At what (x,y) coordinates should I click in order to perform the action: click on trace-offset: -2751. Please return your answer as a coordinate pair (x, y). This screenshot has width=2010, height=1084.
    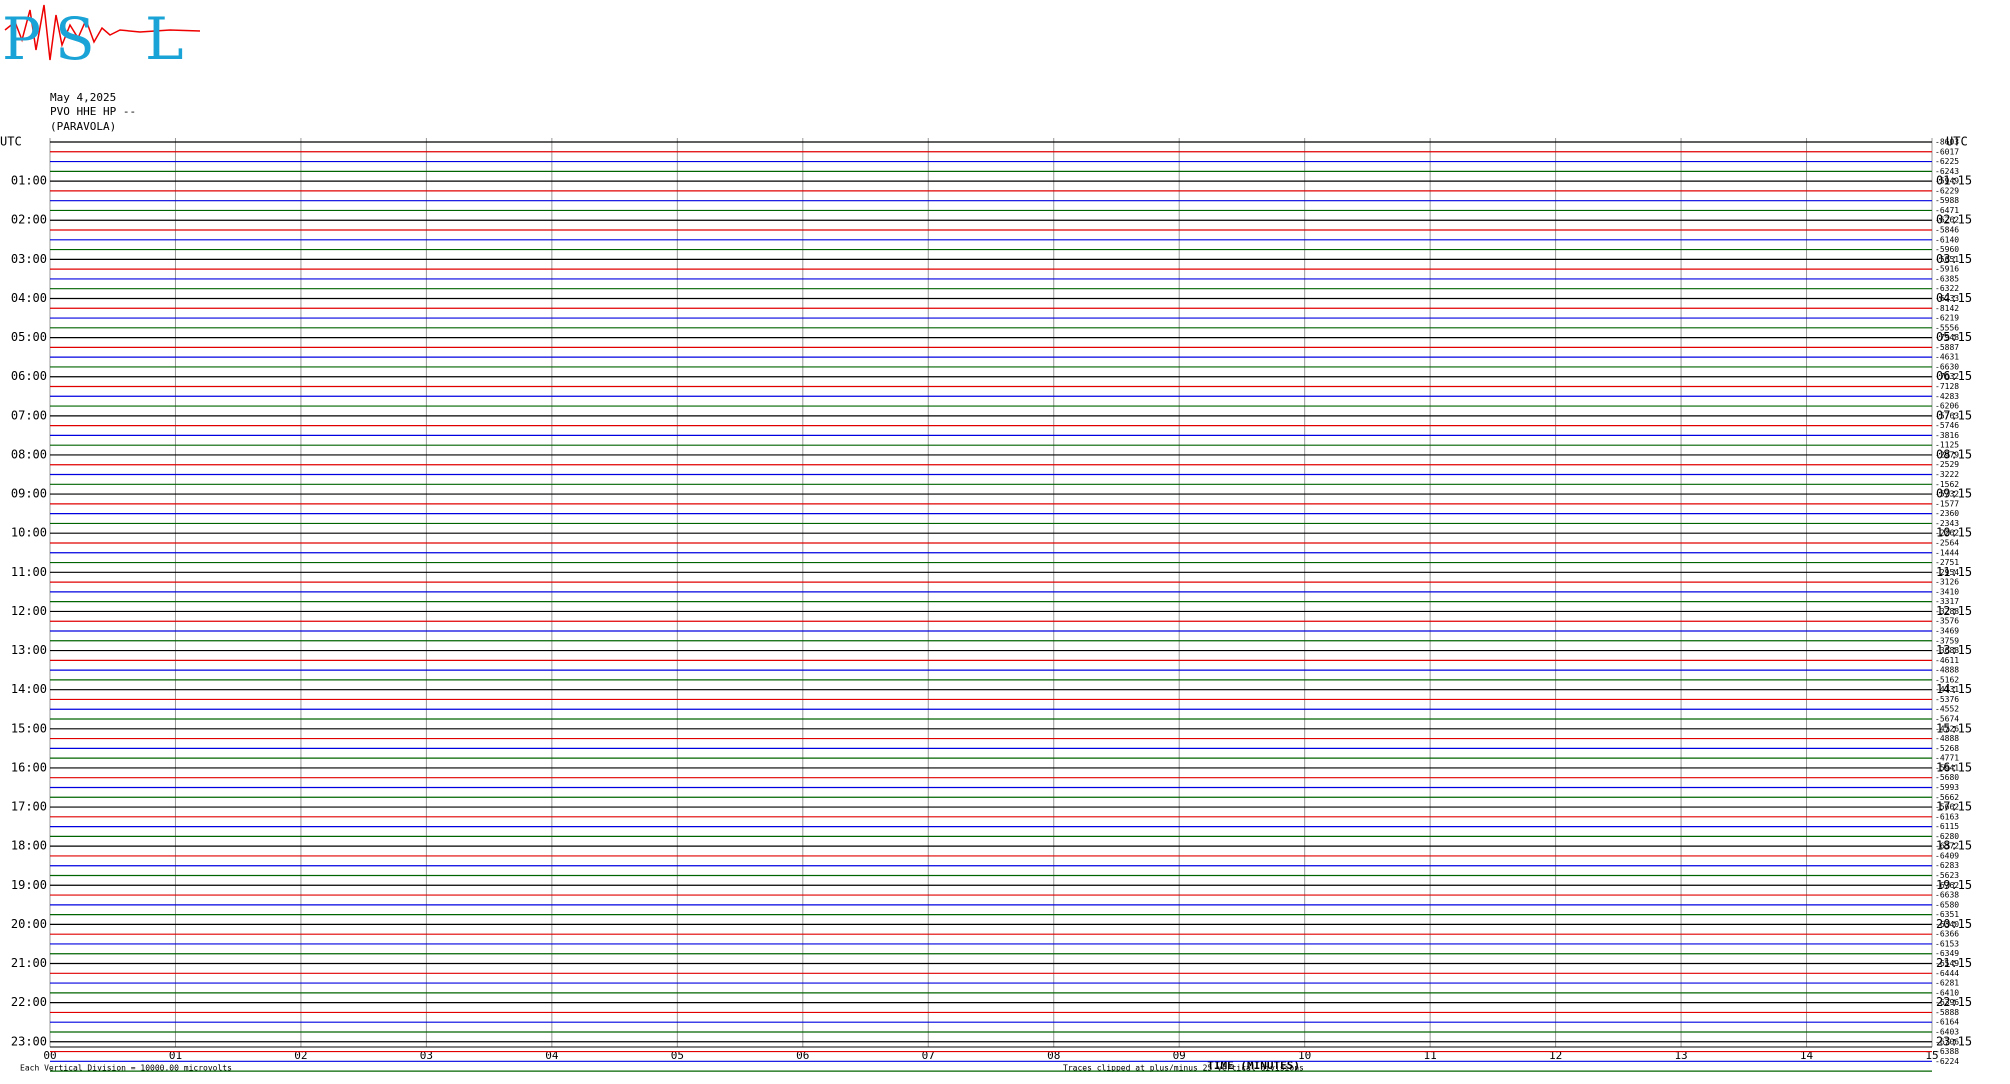
    Looking at the image, I should click on (1947, 562).